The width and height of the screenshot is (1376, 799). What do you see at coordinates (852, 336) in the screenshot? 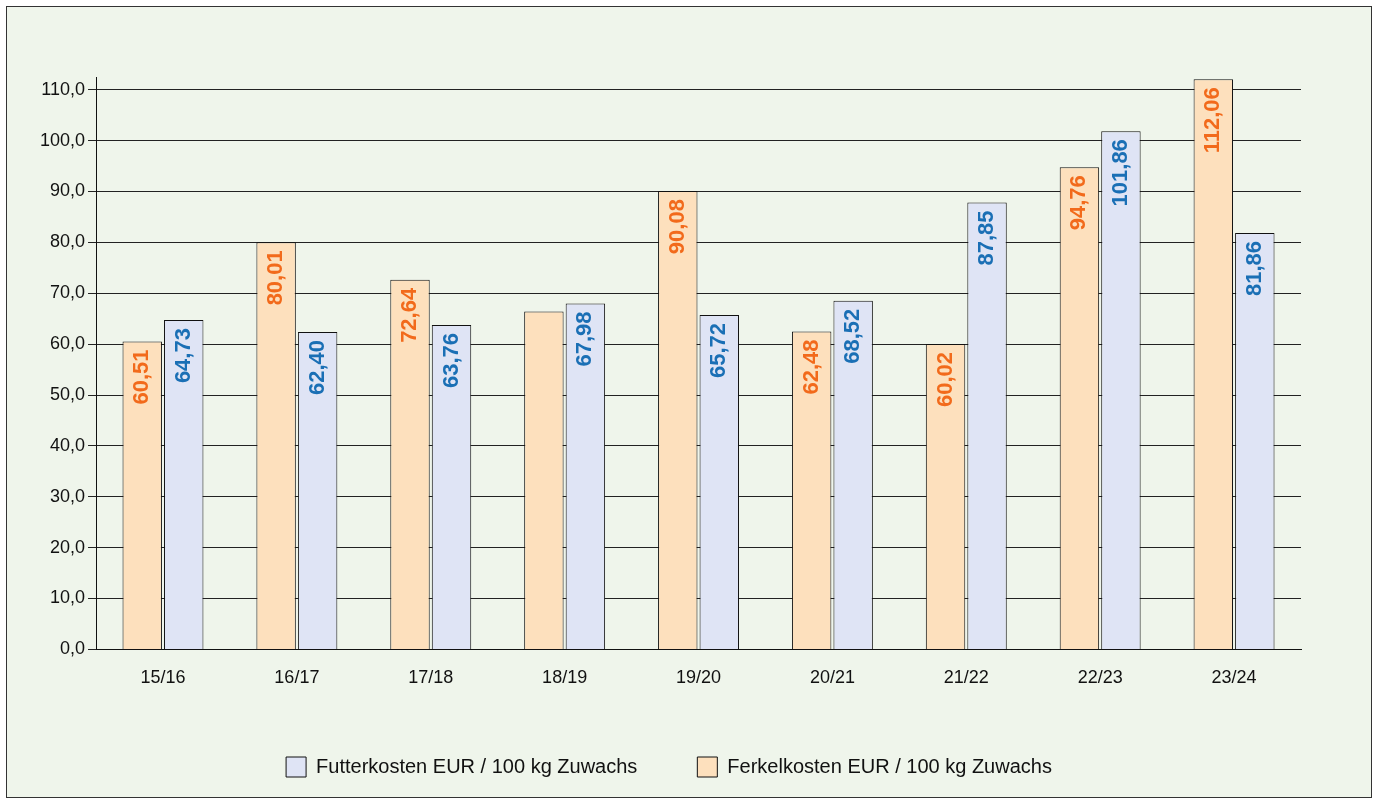
I see `data-label: 68,52` at bounding box center [852, 336].